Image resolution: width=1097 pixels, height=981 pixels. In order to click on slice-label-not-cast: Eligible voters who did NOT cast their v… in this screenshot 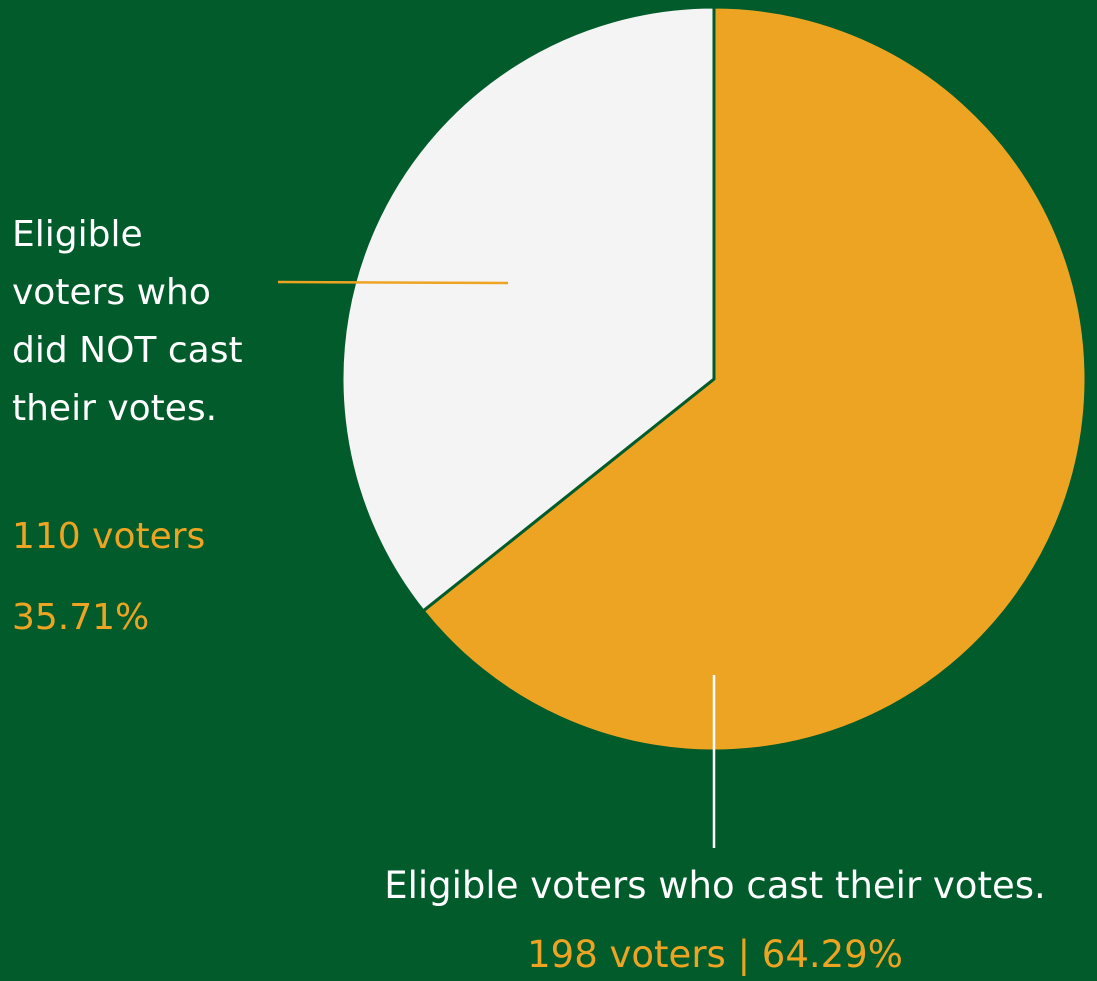, I will do `click(127, 321)`.